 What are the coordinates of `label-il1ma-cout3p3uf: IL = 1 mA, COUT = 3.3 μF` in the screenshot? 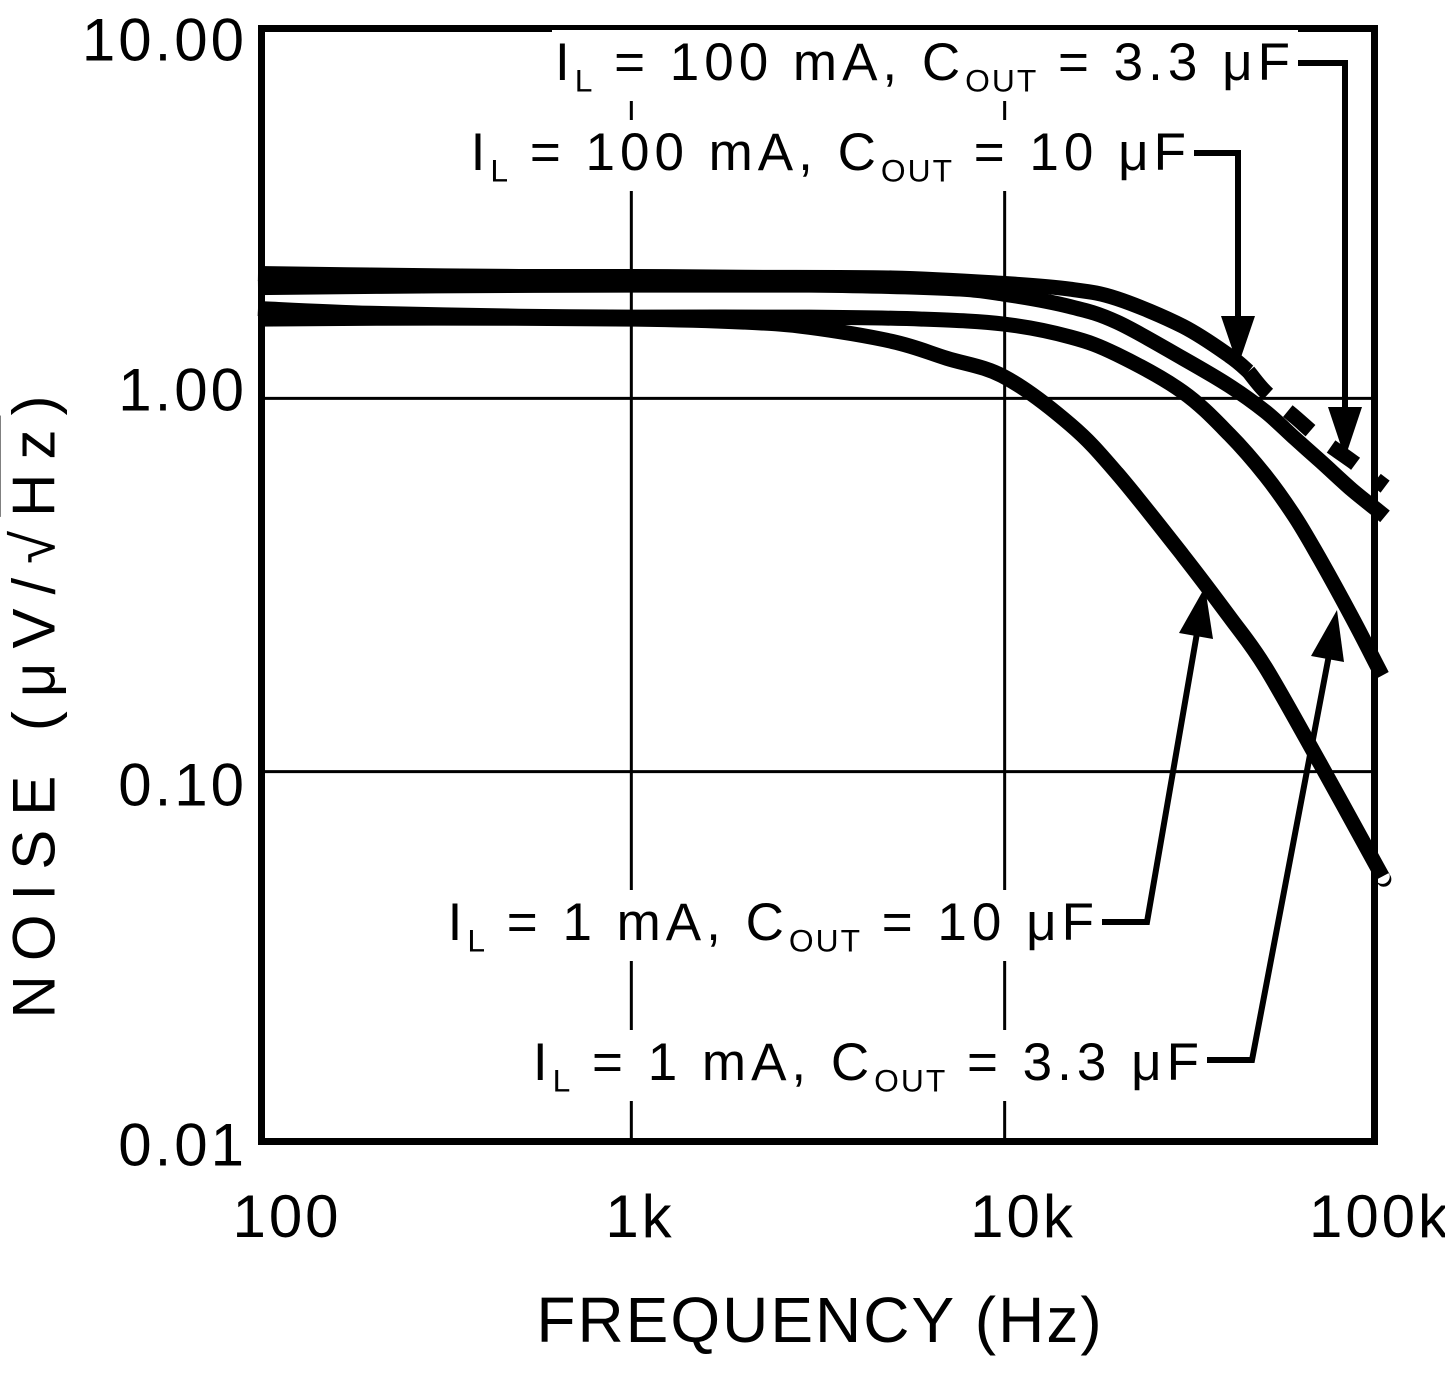 It's located at (868, 1066).